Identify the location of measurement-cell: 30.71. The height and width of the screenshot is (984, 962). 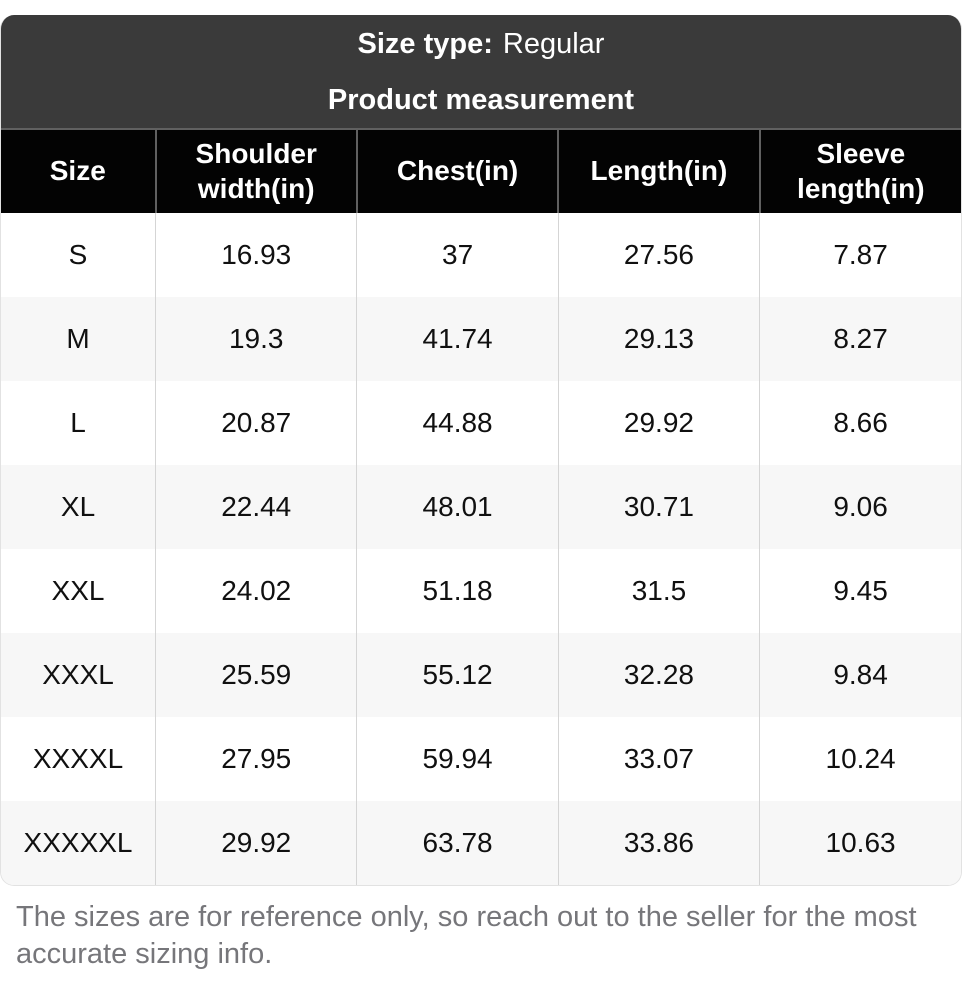
(658, 507).